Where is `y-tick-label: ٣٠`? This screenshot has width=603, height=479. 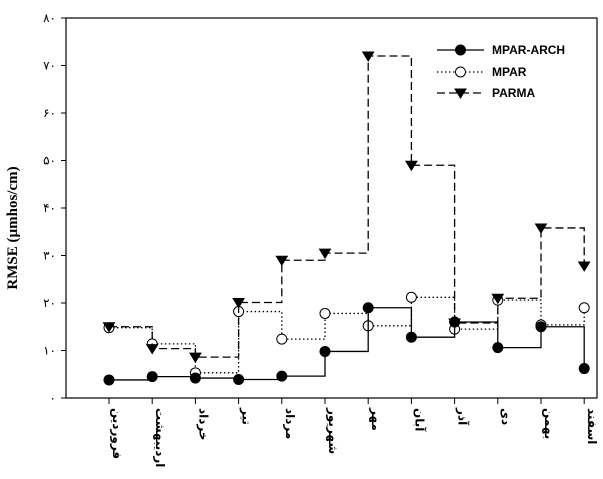 y-tick-label: ٣٠ is located at coordinates (49, 256).